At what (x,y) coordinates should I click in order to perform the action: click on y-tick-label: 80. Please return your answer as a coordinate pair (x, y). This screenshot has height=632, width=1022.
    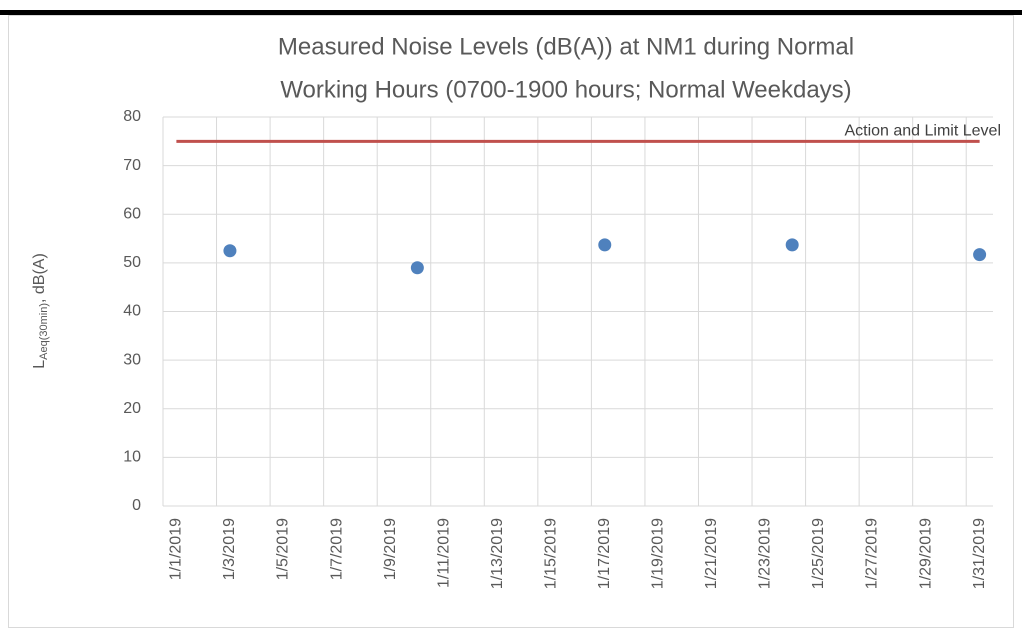
    Looking at the image, I should click on (132, 116).